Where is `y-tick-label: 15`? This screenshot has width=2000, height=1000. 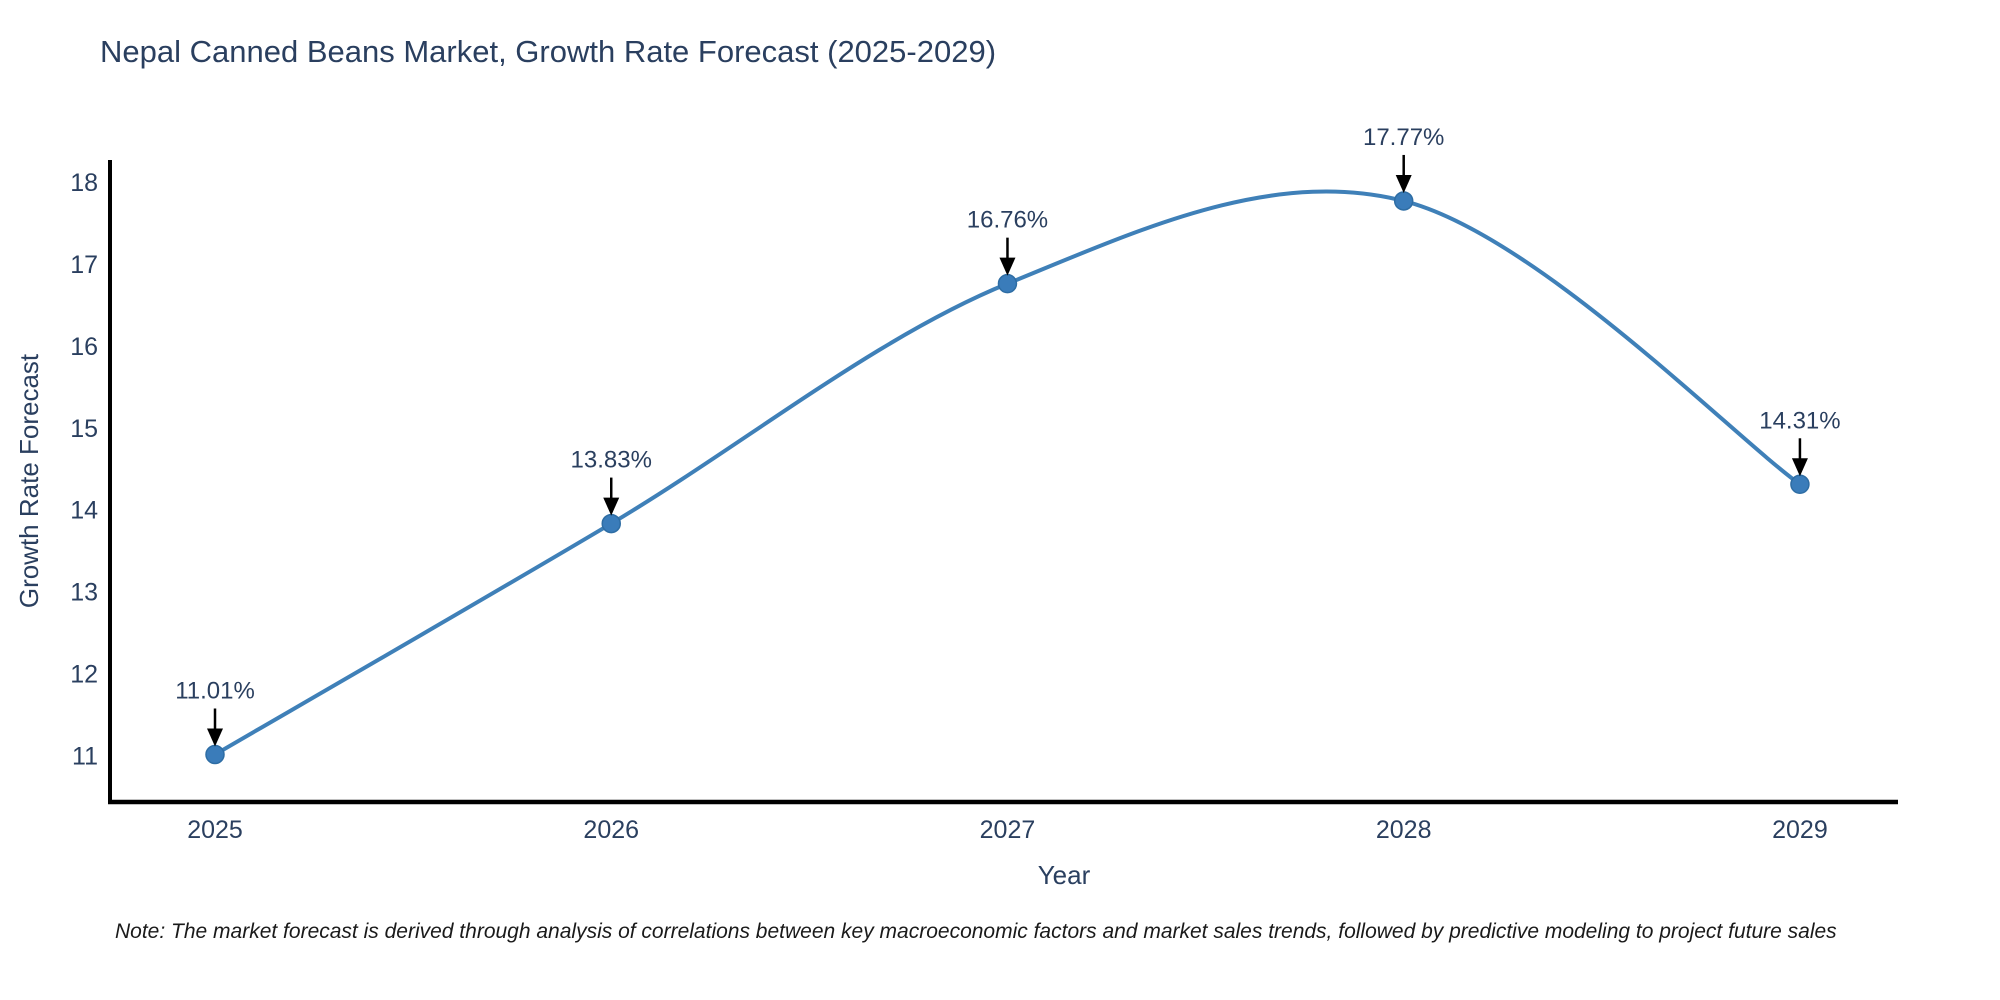 y-tick-label: 15 is located at coordinates (84, 429).